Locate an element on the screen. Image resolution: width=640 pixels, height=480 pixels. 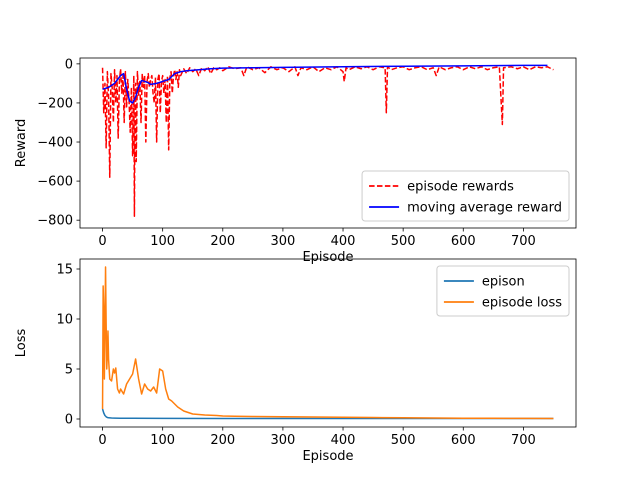
y-tick-label: −200 is located at coordinates (55, 103).